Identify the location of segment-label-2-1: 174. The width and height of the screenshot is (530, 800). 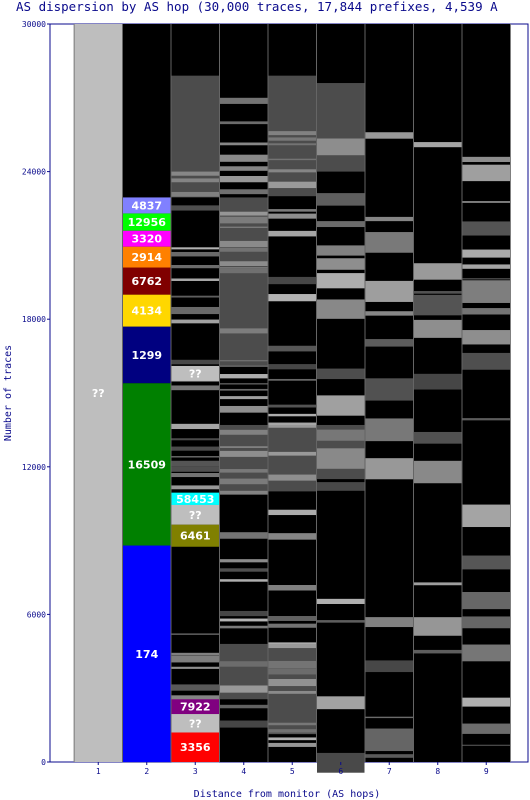
(146, 654).